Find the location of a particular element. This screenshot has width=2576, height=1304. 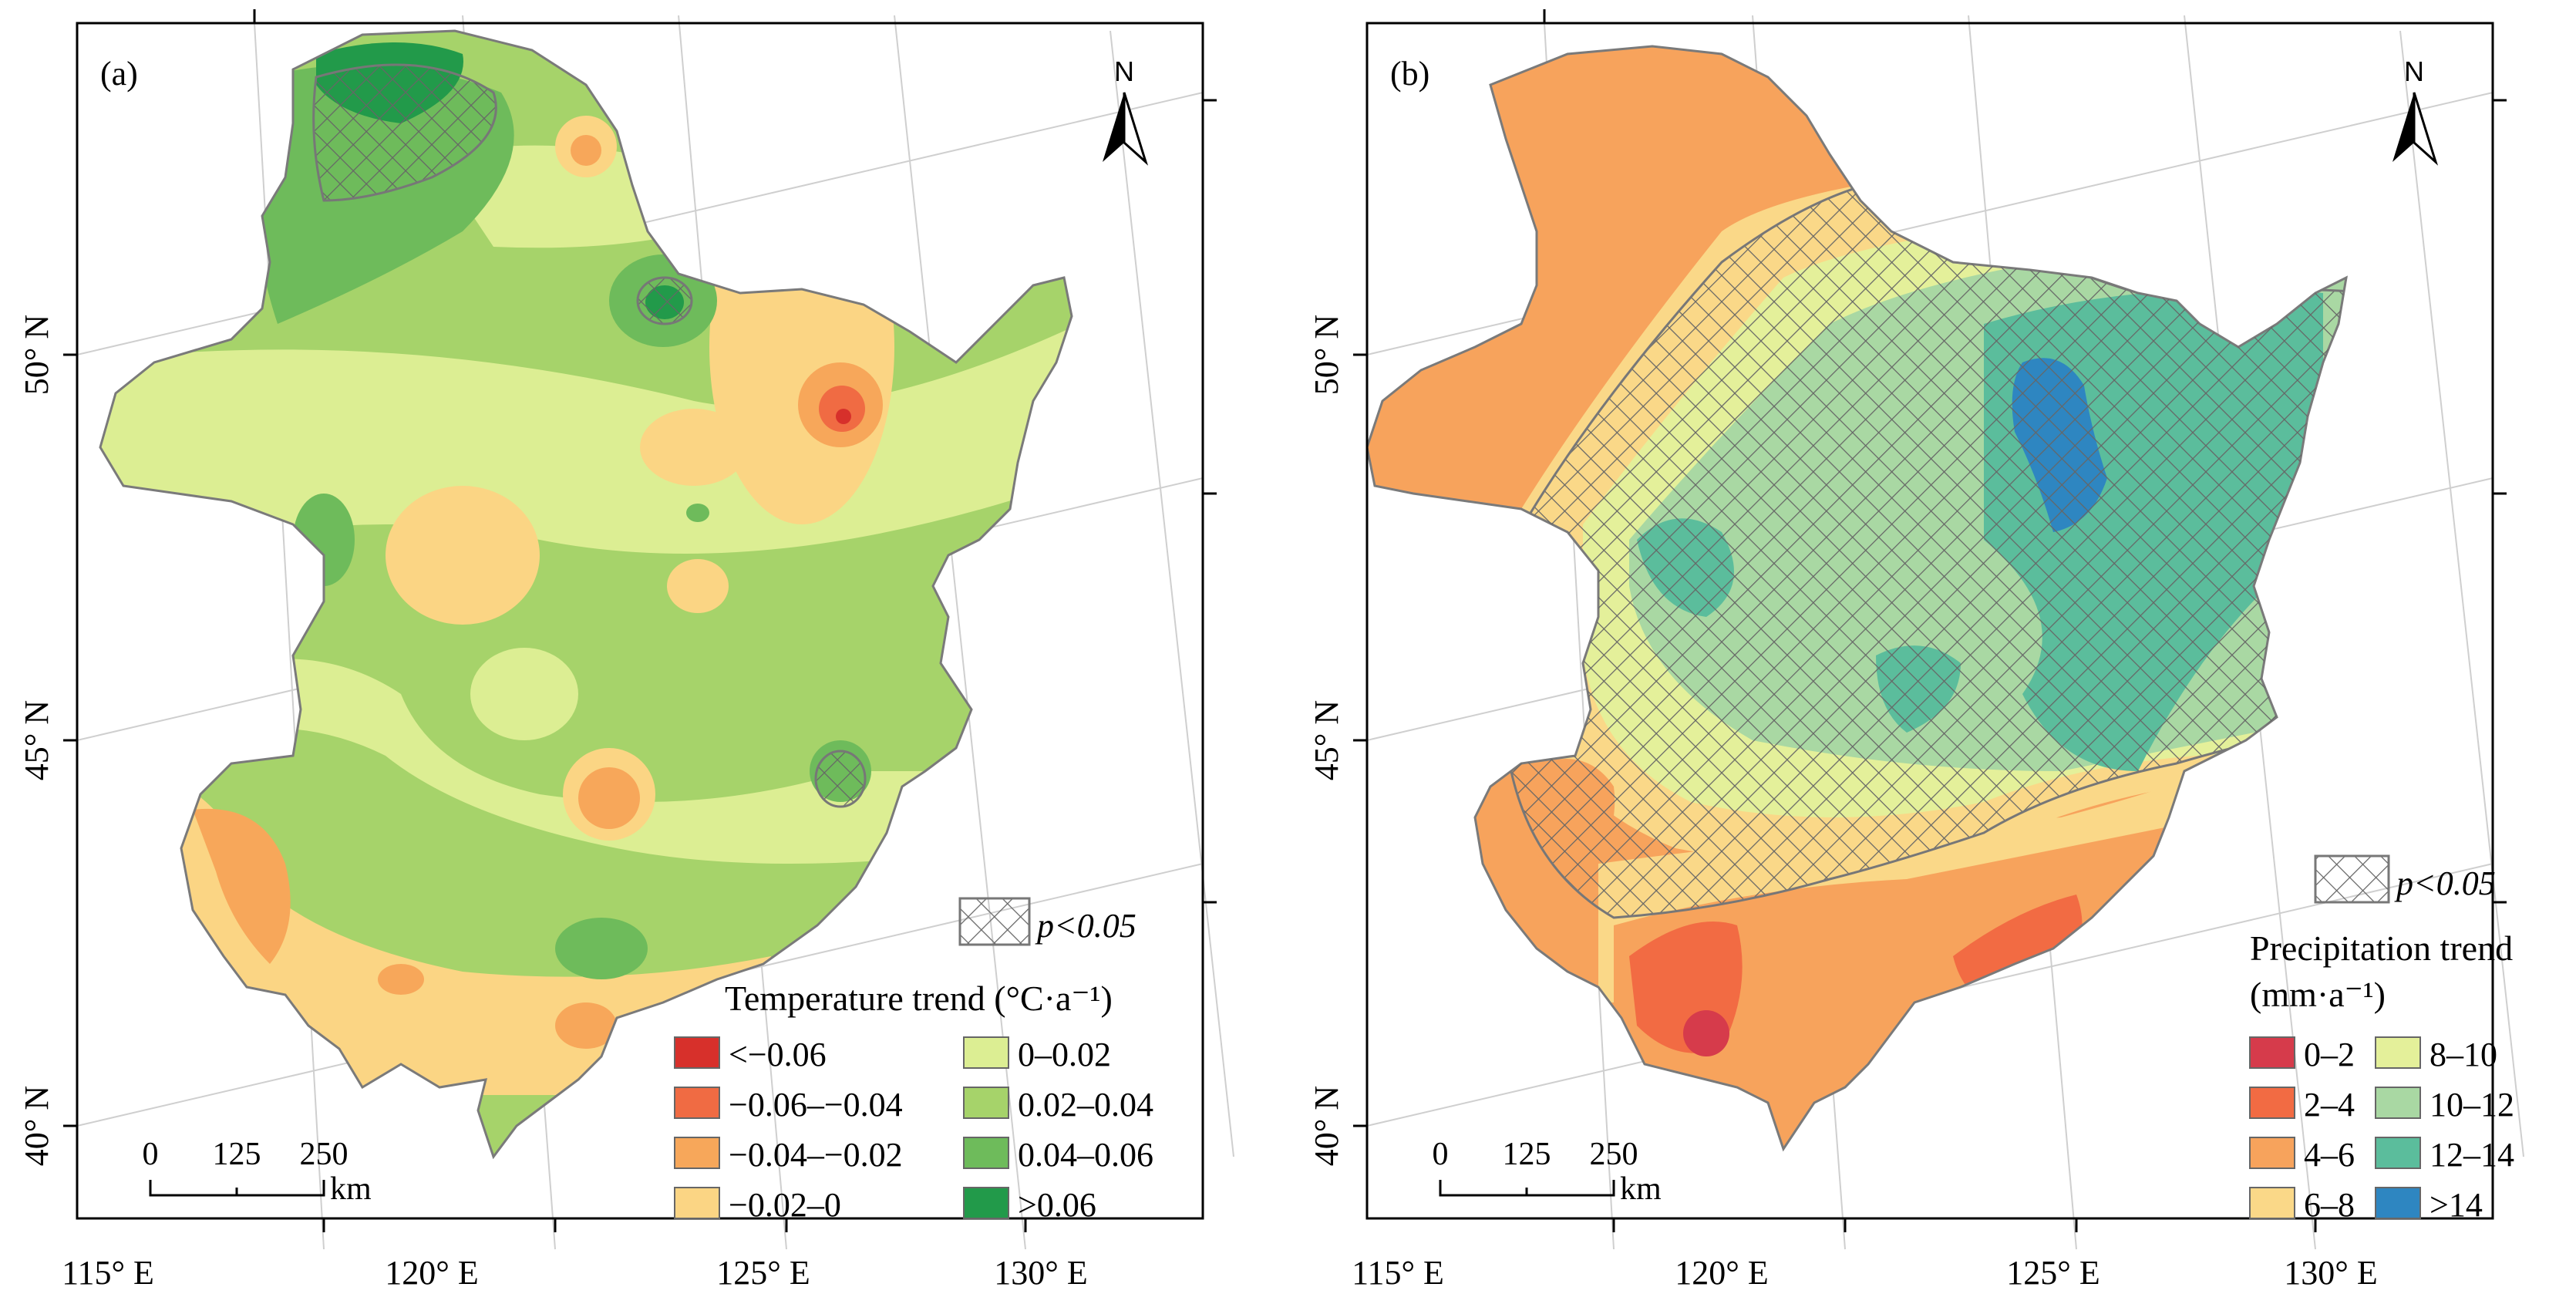

legend-label: −0.02–0 is located at coordinates (785, 1205).